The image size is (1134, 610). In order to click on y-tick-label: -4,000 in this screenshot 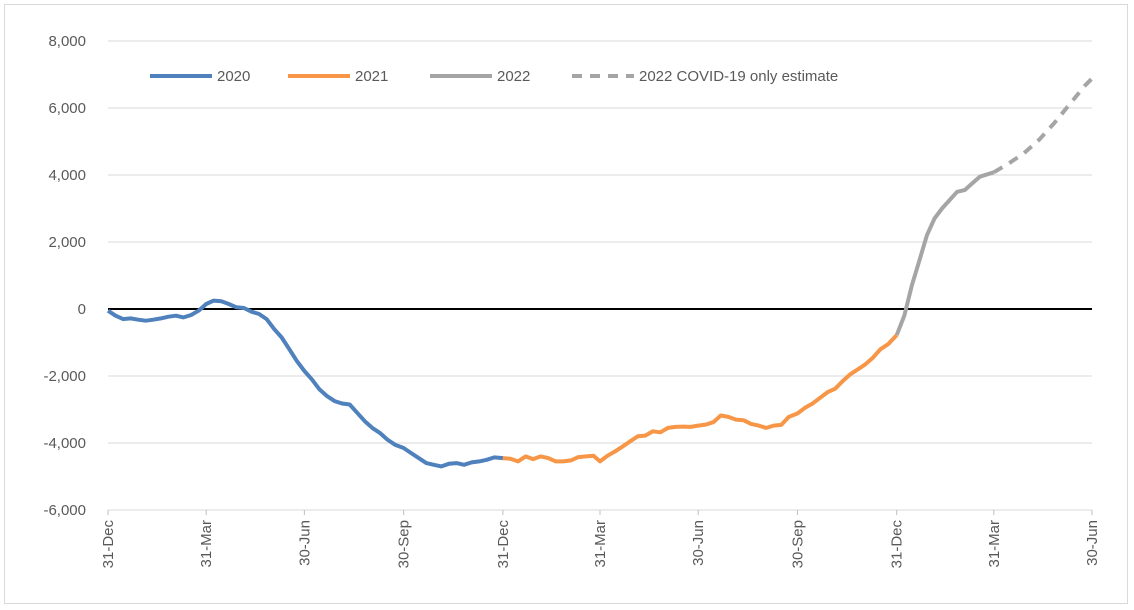, I will do `click(64, 443)`.